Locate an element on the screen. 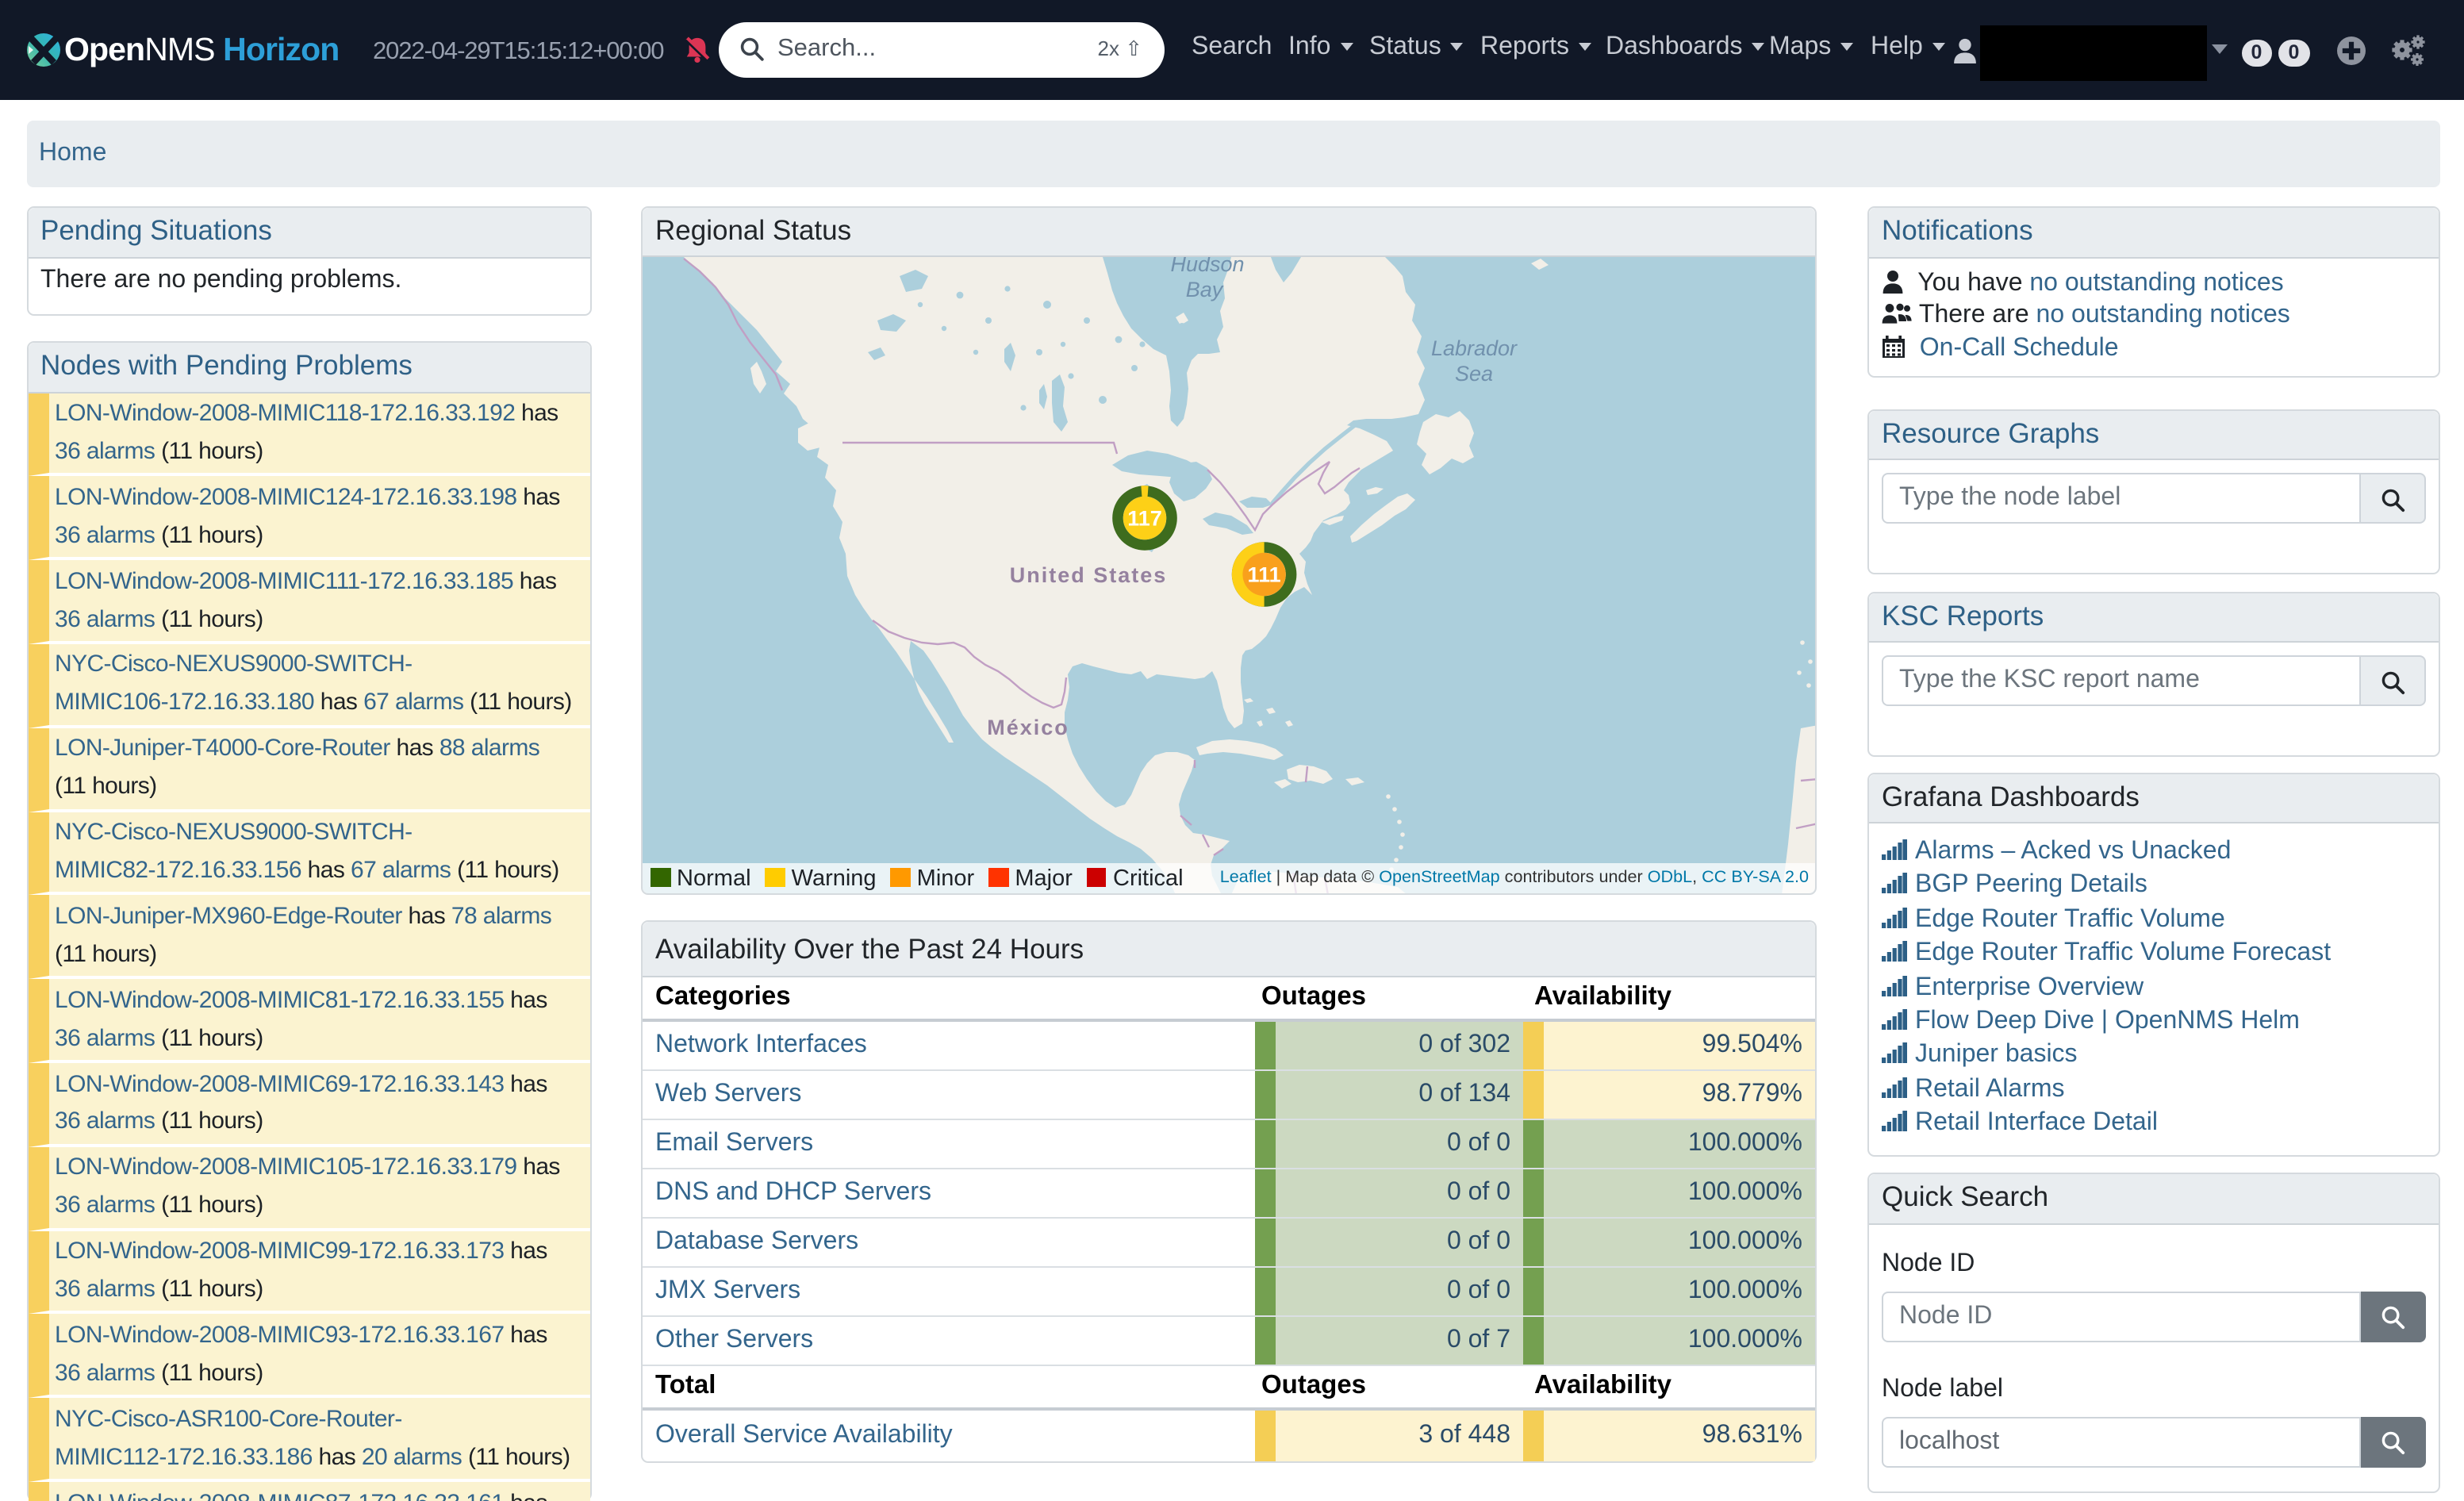  svg-text: México is located at coordinates (1028, 727).